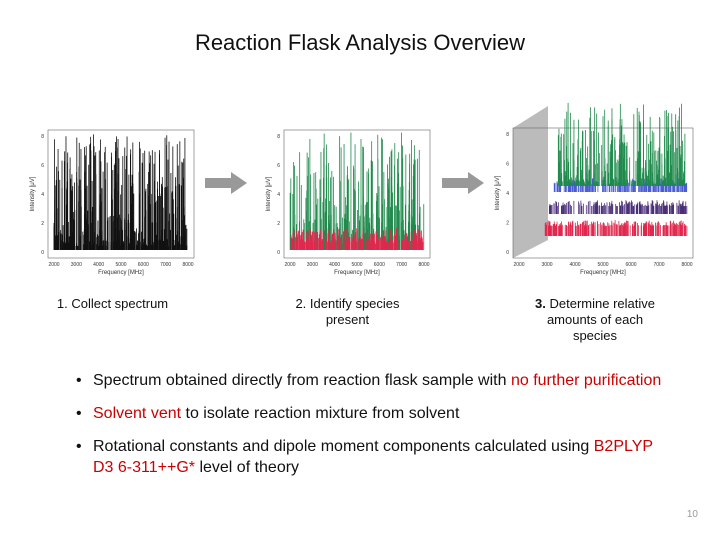  What do you see at coordinates (540, 303) in the screenshot?
I see `step-number: 3.` at bounding box center [540, 303].